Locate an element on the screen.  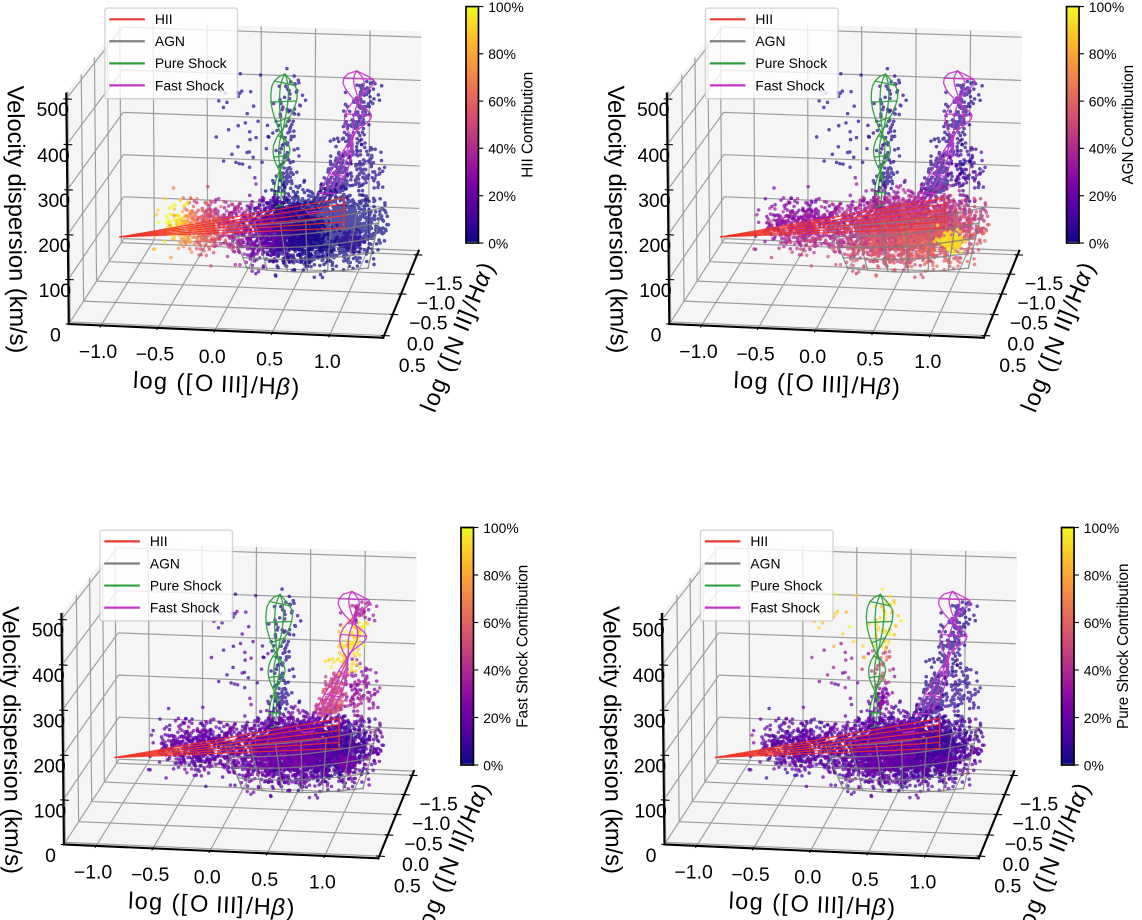
svg-text: HII Contribution is located at coordinates (528, 125).